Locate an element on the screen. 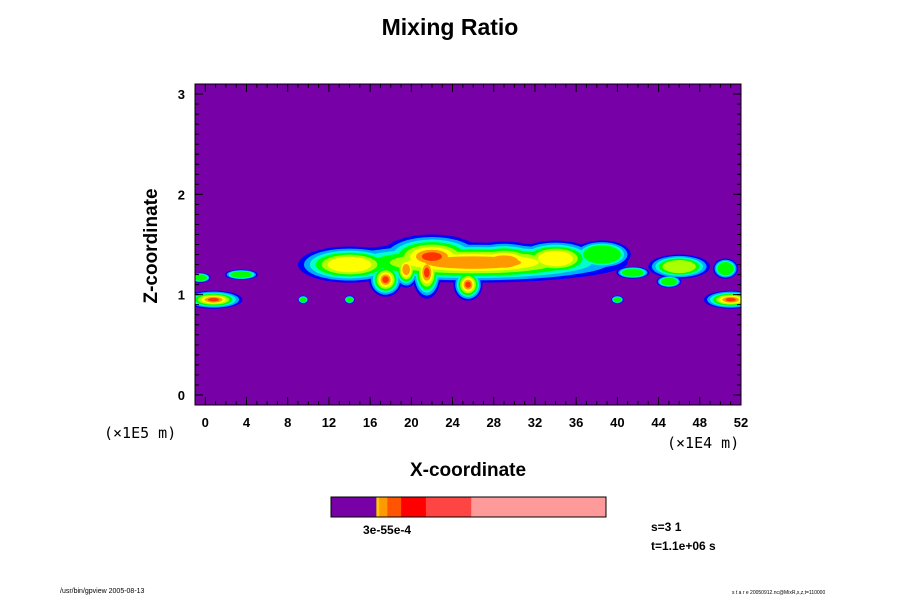 Image resolution: width=900 pixels, height=600 pixels. x-scale-label: (×1E4 m) is located at coordinates (703, 443).